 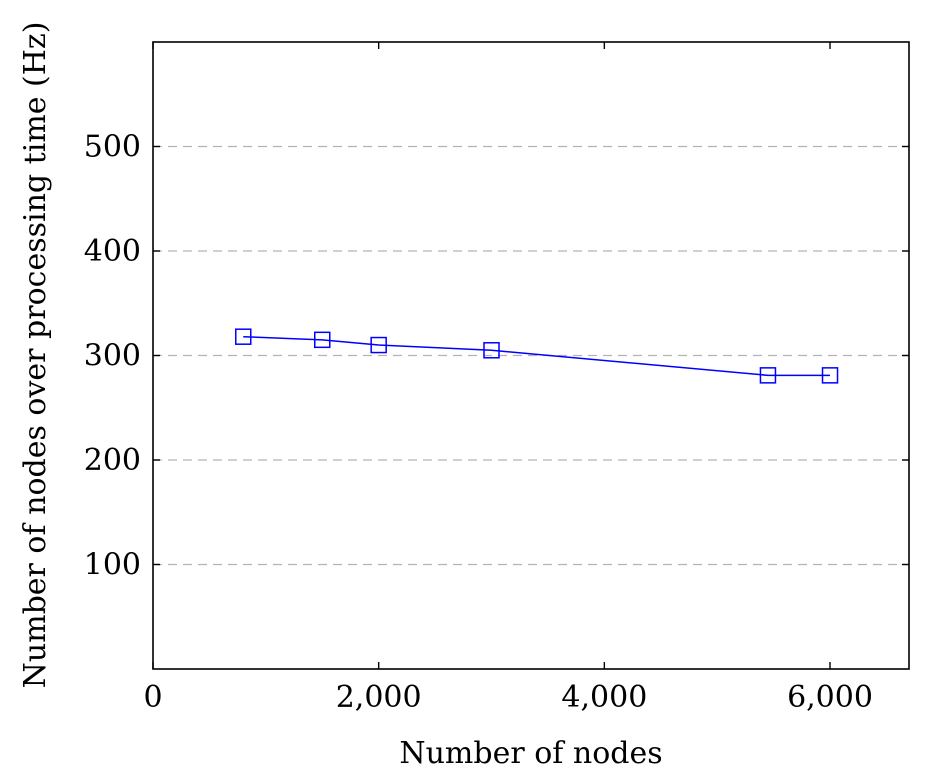 What do you see at coordinates (112, 460) in the screenshot?
I see `y-tick-label: 200` at bounding box center [112, 460].